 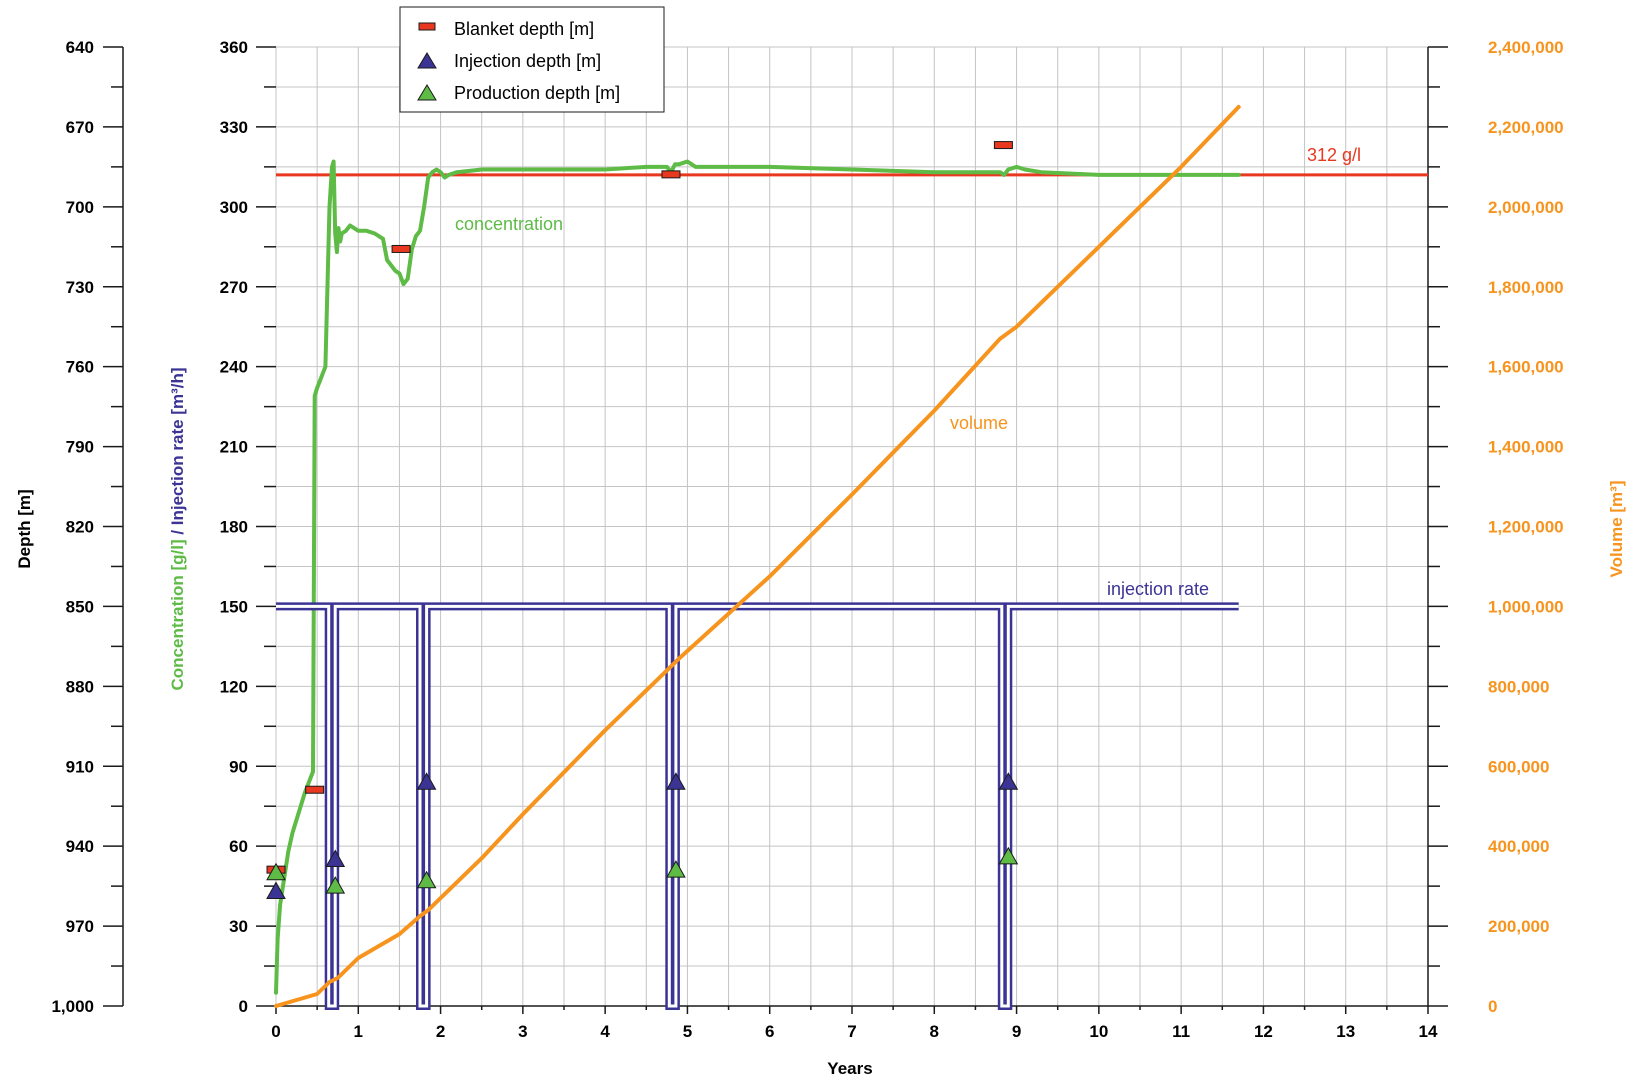 I want to click on concentration-tick-label: 240, so click(x=234, y=367).